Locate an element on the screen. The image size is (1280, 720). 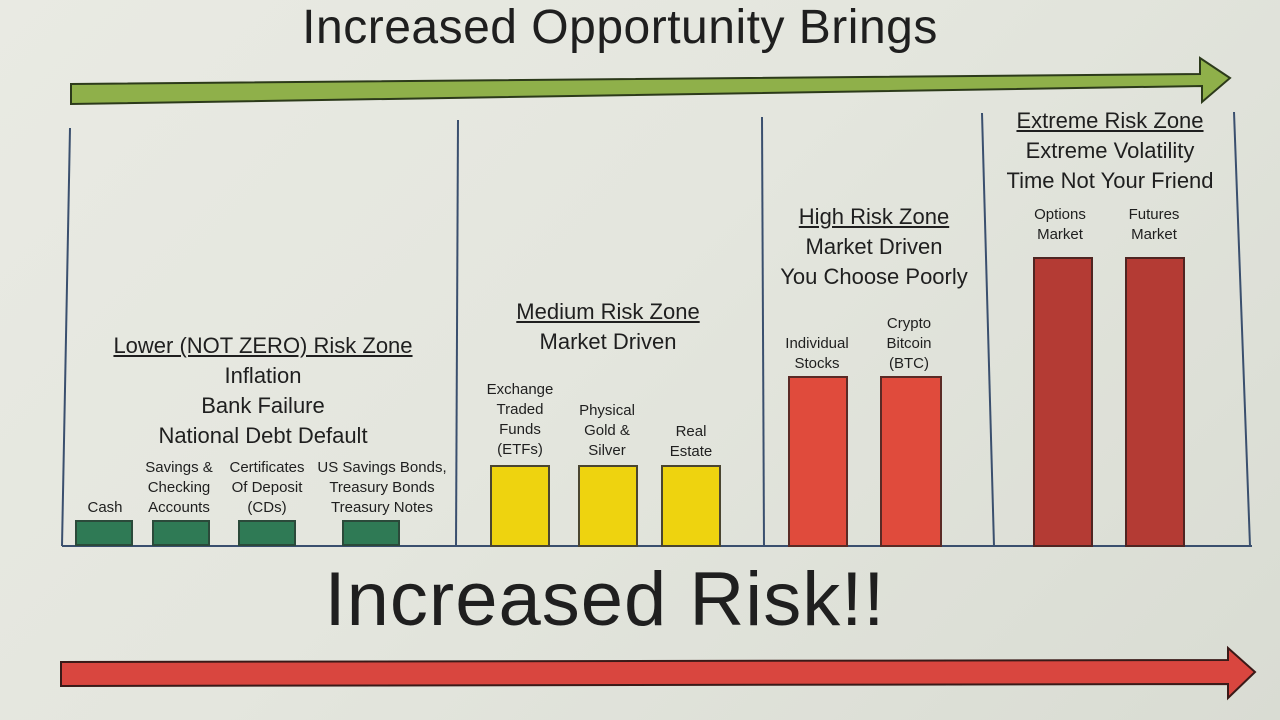
bar-futures-market is located at coordinates (1155, 402).